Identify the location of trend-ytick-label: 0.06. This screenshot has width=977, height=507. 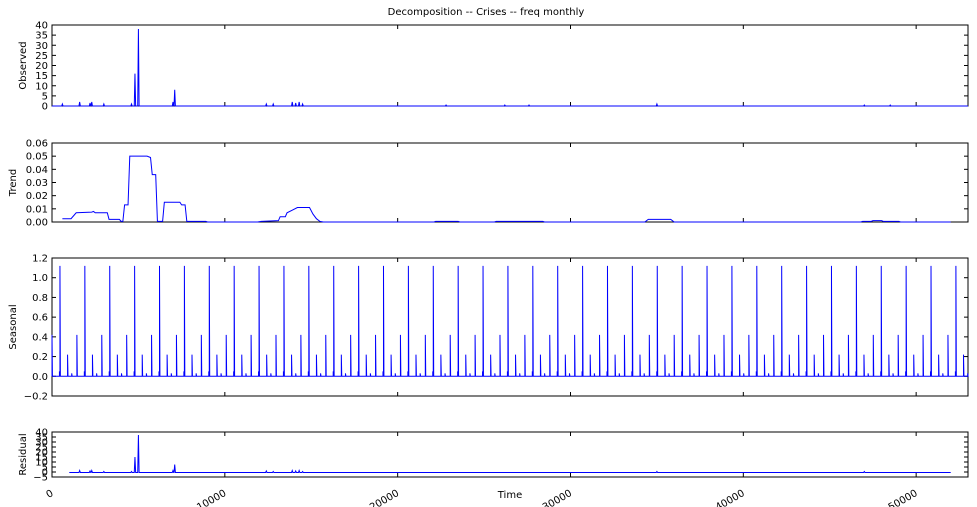
(37, 144).